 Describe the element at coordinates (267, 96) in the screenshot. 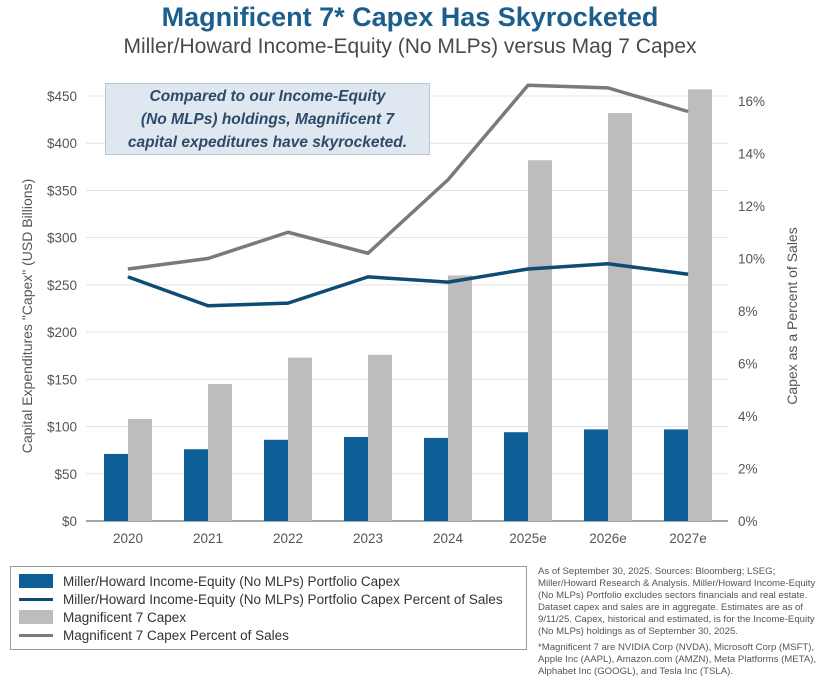

I see `callout-line: Compared to our Income-Equity` at that location.